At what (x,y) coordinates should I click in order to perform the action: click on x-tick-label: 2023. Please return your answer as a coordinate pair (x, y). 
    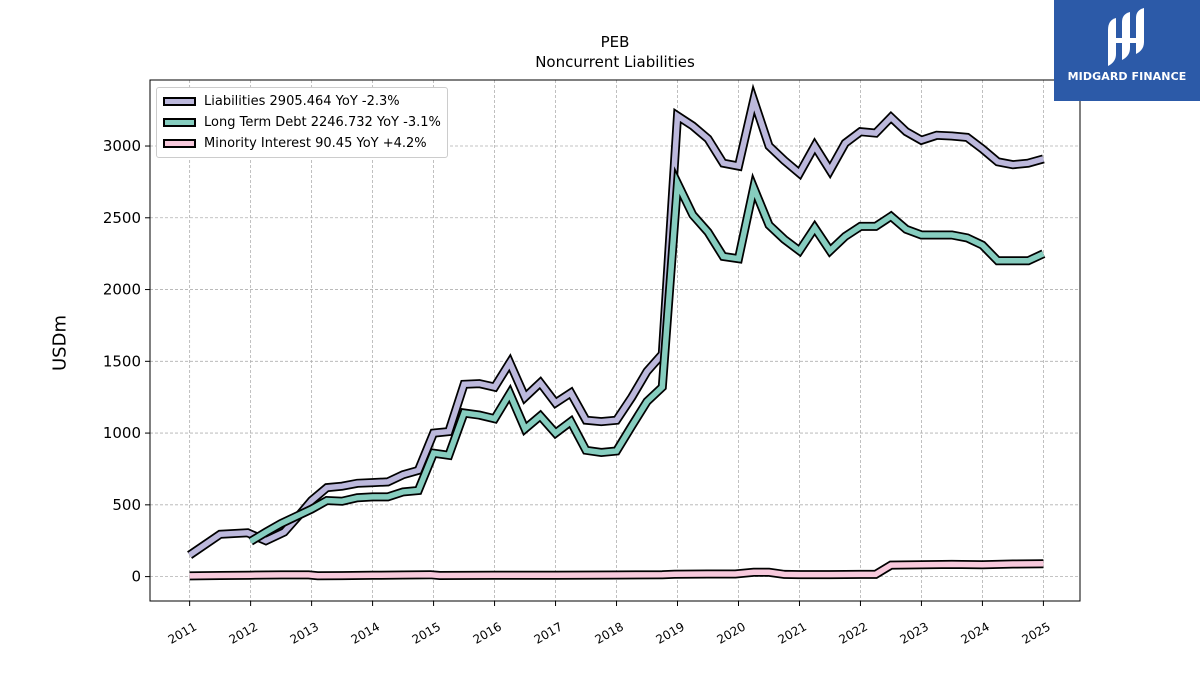
    Looking at the image, I should click on (913, 632).